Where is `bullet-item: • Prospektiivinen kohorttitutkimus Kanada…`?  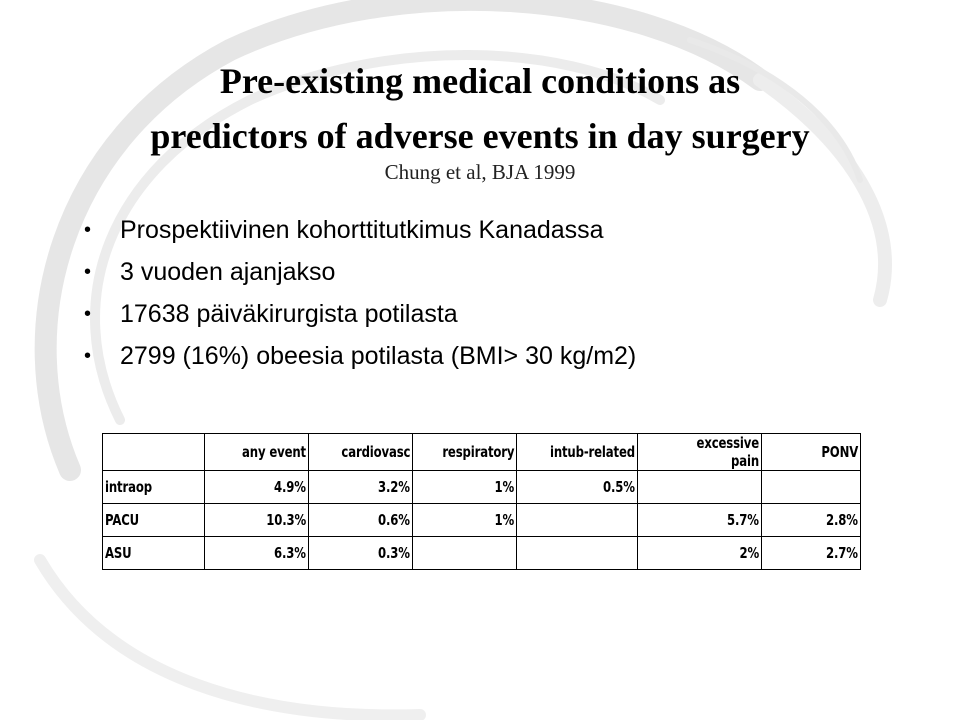 bullet-item: • Prospektiivinen kohorttitutkimus Kanada… is located at coordinates (360, 233).